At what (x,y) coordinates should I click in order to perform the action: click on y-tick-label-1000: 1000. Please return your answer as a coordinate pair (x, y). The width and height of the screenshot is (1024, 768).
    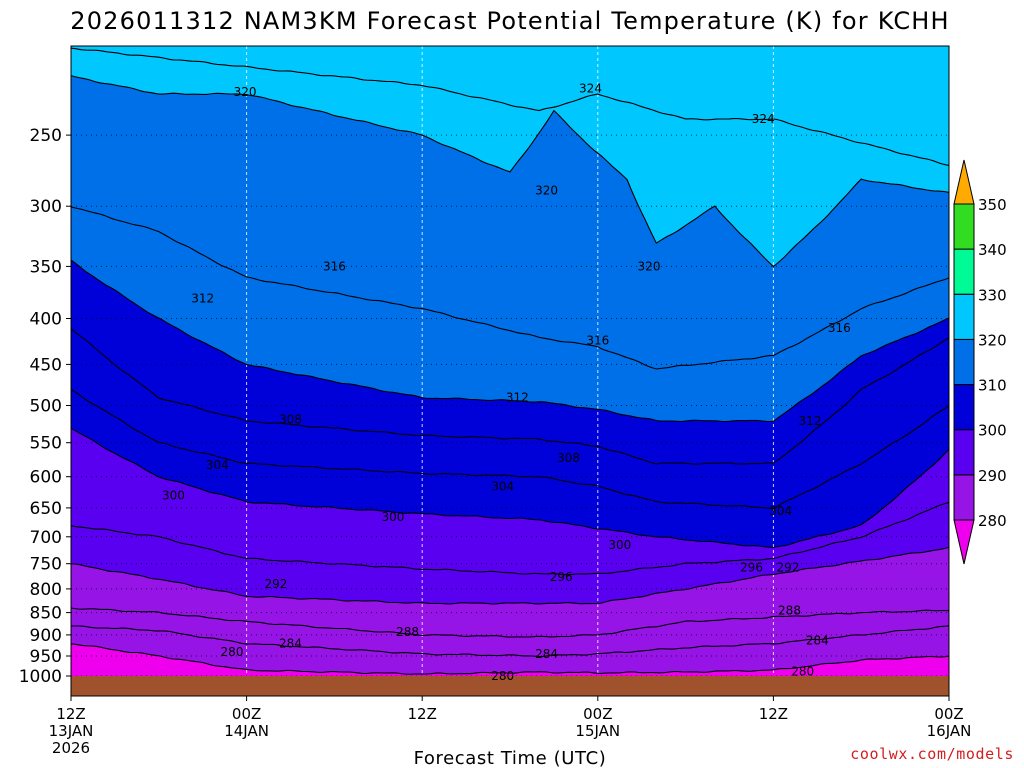
    Looking at the image, I should click on (40, 677).